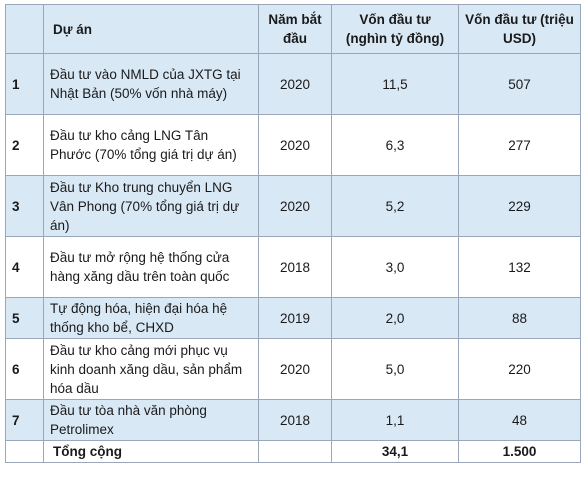  What do you see at coordinates (395, 318) in the screenshot?
I see `capital-vnd: 2,0` at bounding box center [395, 318].